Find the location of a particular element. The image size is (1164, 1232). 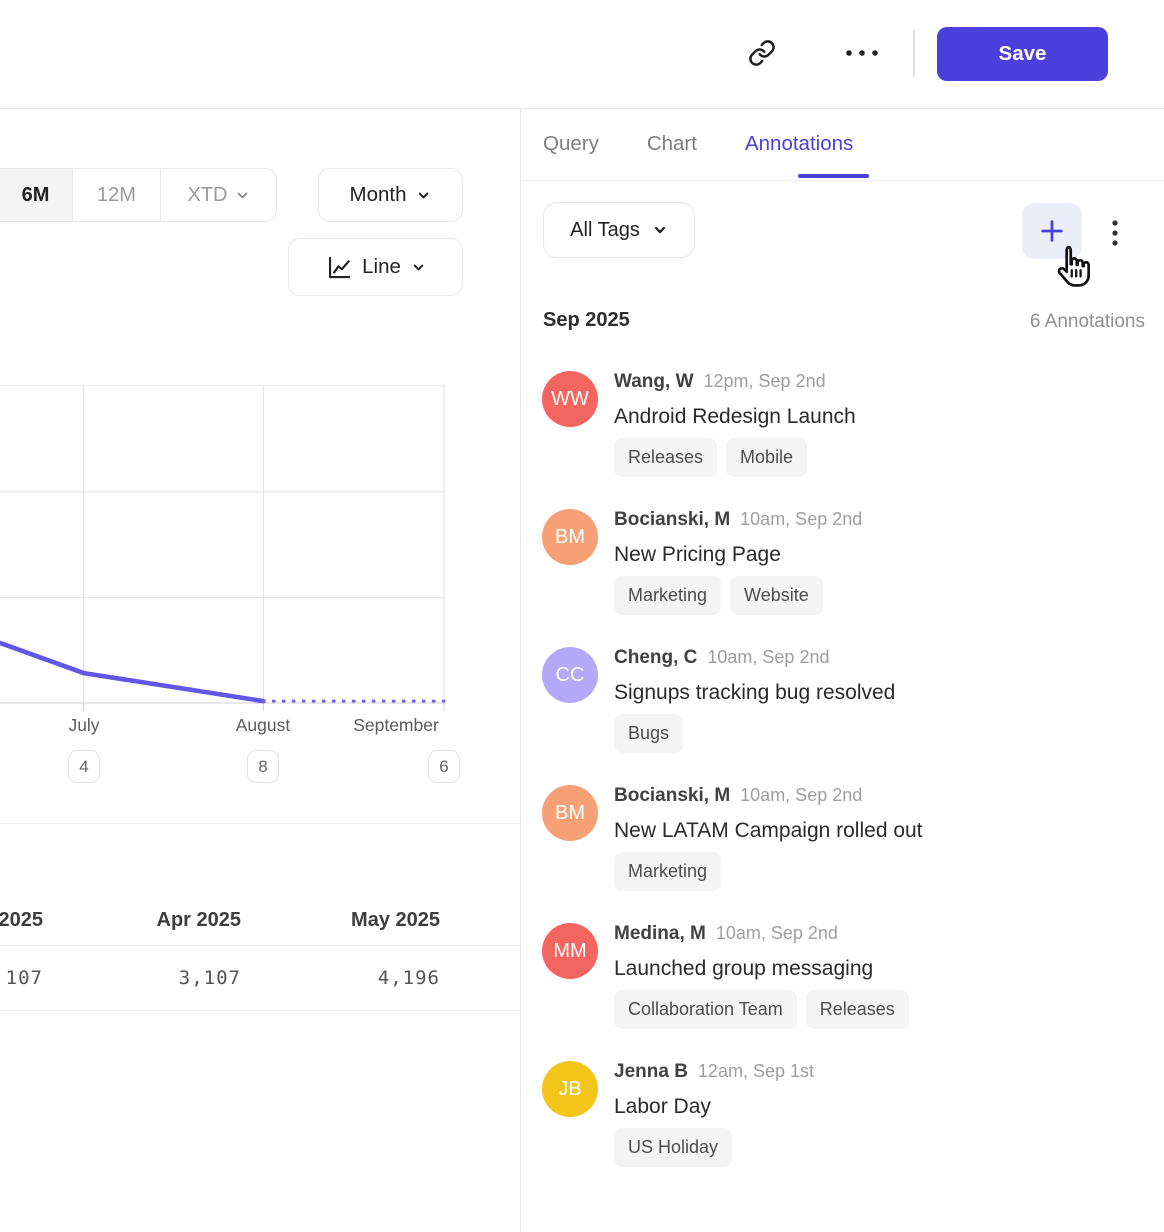

annotation-count-badge: 4 is located at coordinates (84, 766).